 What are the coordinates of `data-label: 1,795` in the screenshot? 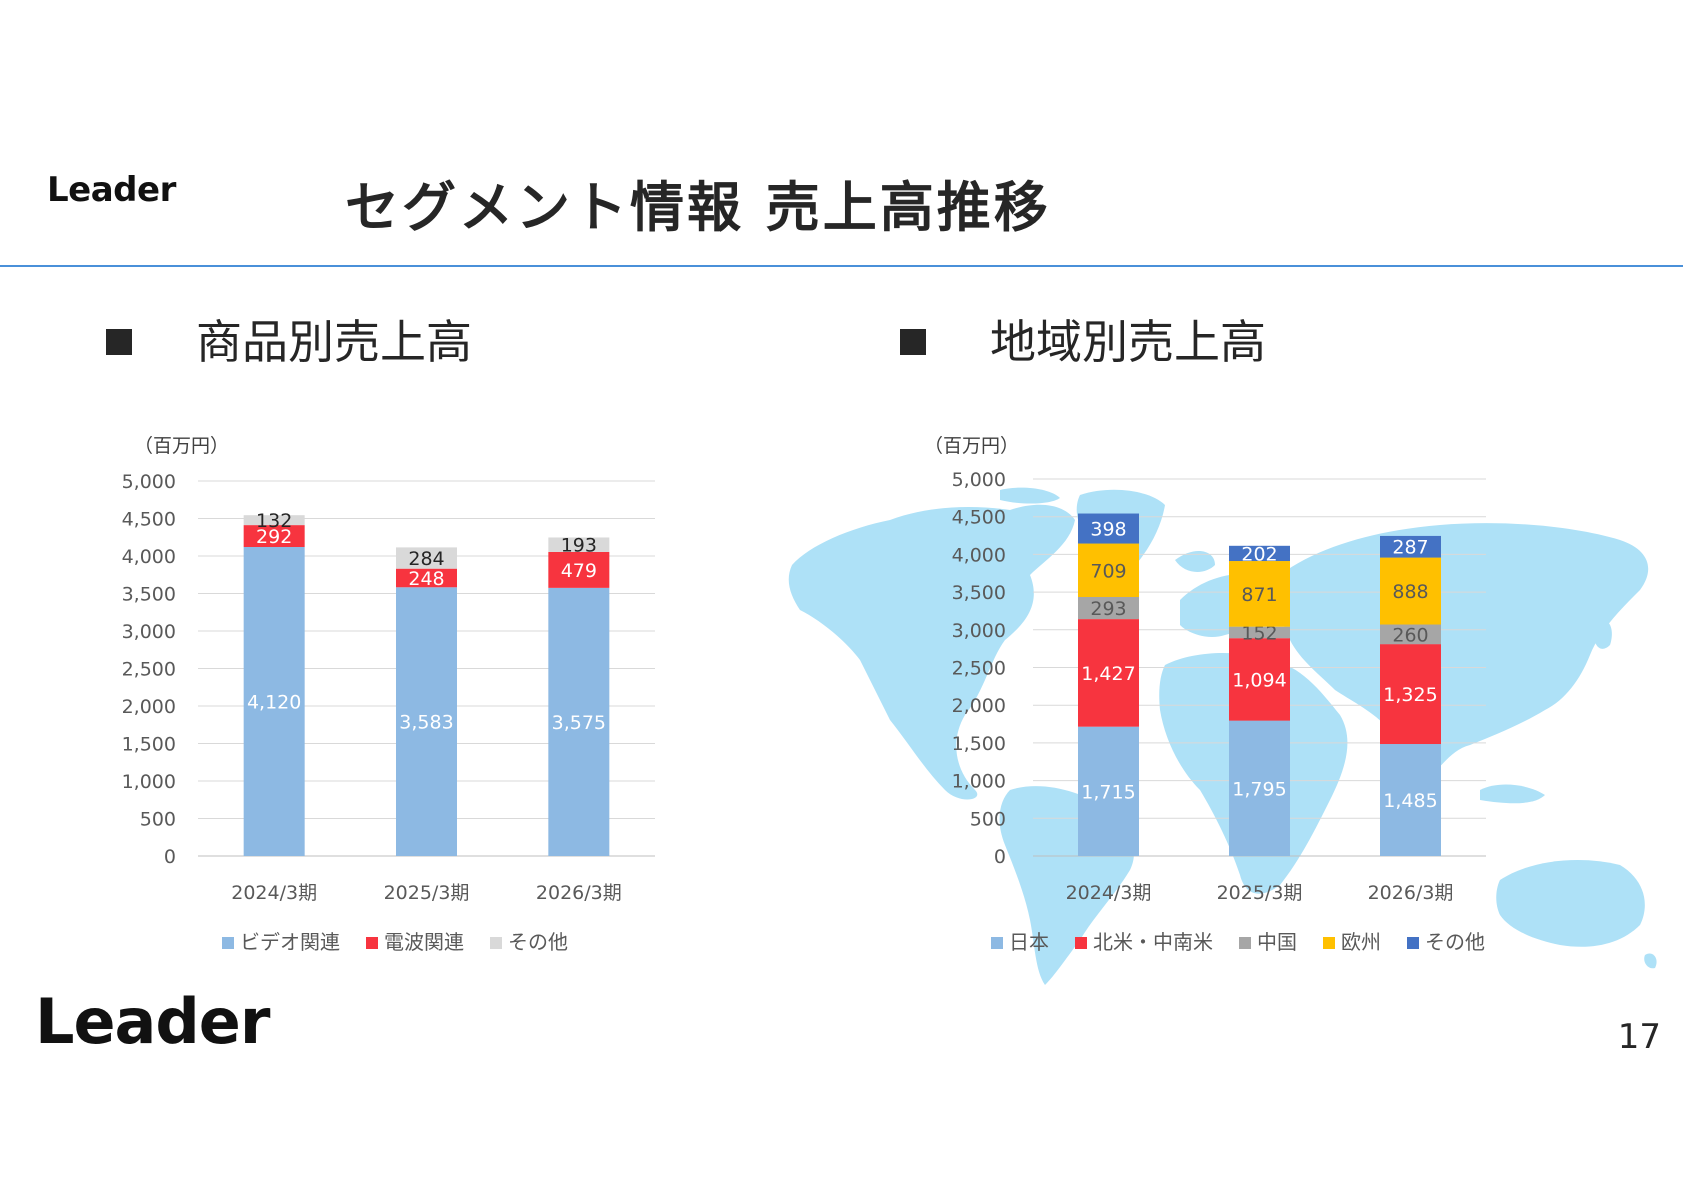 It's located at (1259, 789).